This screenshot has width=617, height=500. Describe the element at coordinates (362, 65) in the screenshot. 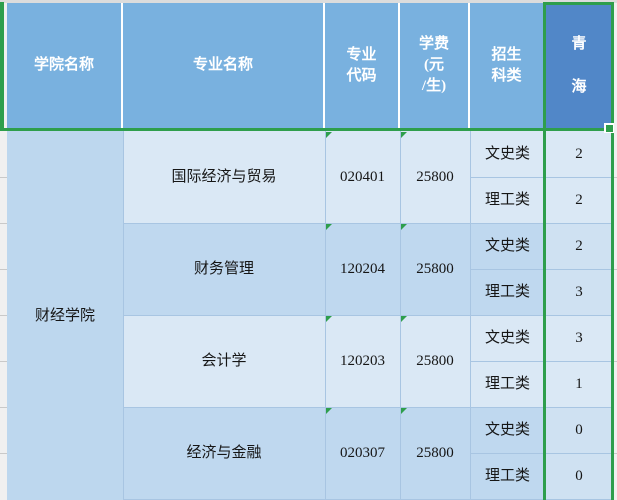

I see `header-cell-code: 专业 代码` at that location.